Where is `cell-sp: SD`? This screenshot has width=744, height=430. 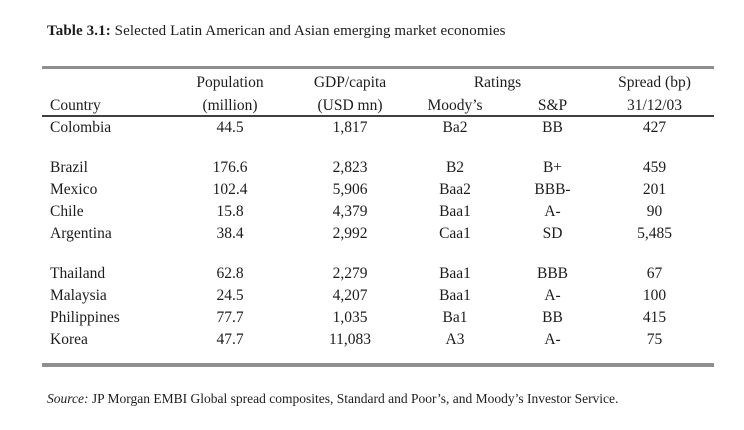
cell-sp: SD is located at coordinates (552, 233).